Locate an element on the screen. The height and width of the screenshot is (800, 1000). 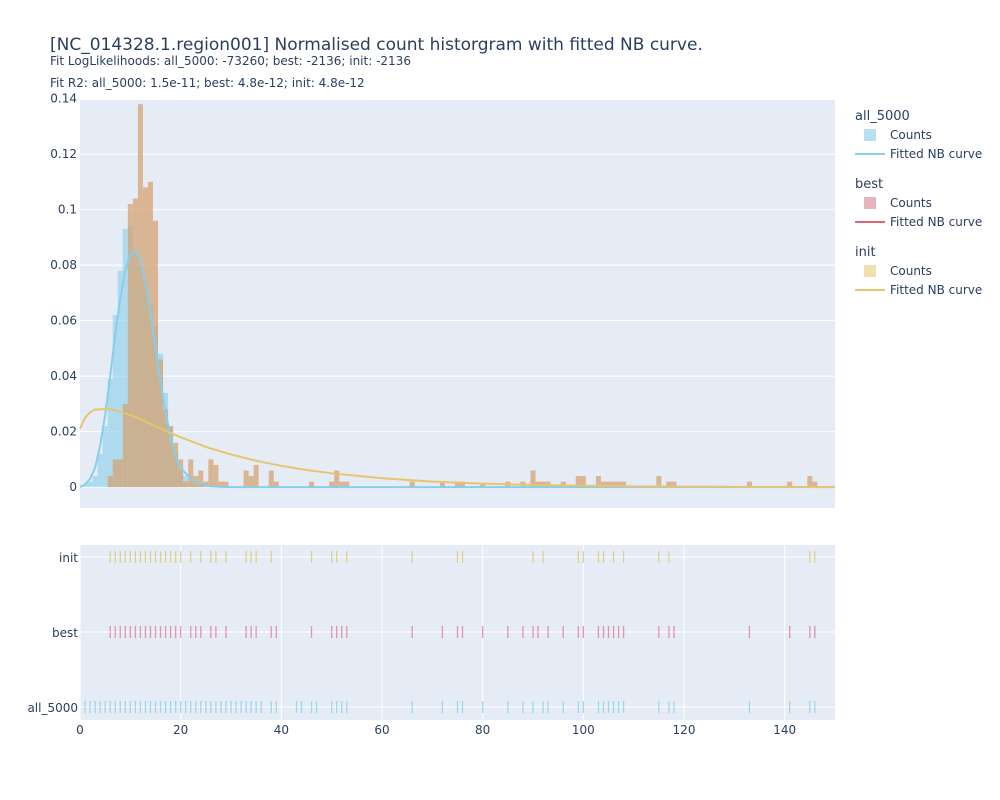
legend-group-title: all_5000 is located at coordinates (882, 116).